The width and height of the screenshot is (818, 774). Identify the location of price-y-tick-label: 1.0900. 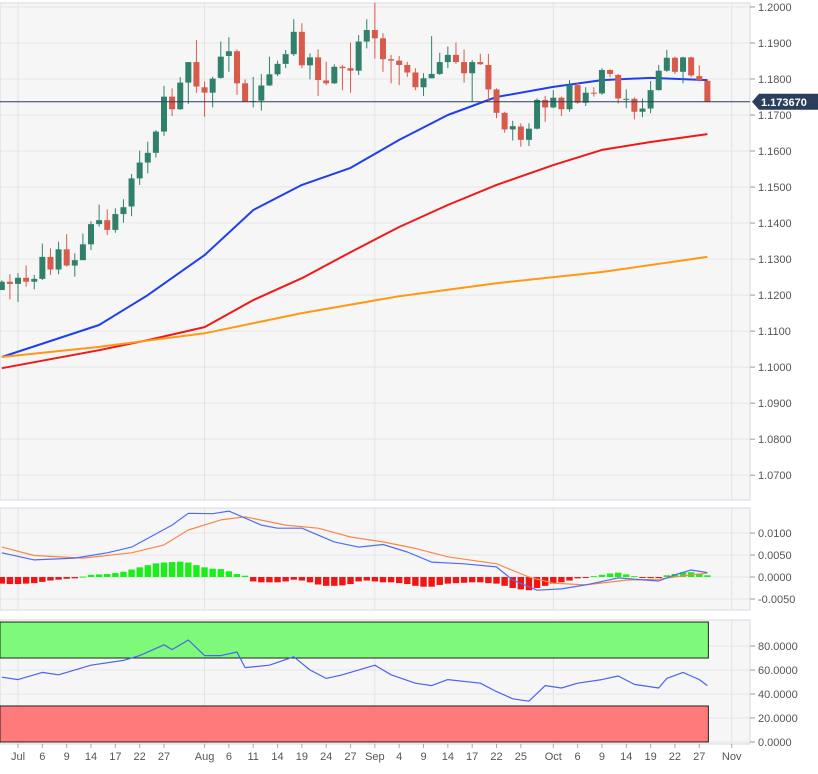
(775, 404).